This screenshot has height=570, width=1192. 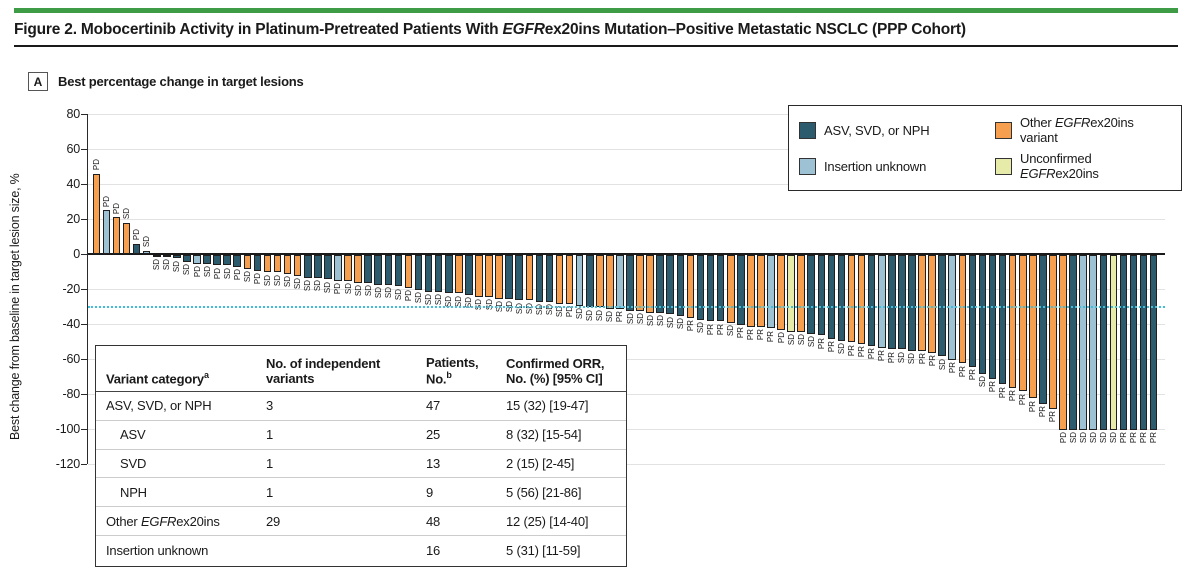 What do you see at coordinates (897, 130) in the screenshot?
I see `legend-item: ASV, SVD, or NPH` at bounding box center [897, 130].